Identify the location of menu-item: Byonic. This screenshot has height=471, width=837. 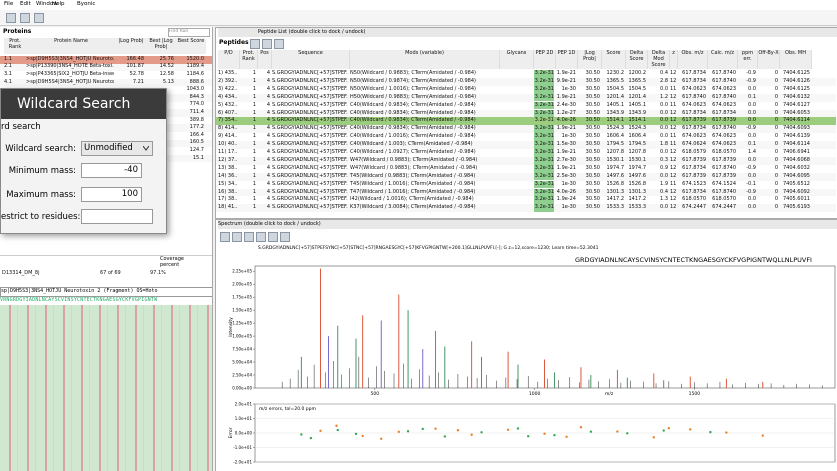
(86, 4).